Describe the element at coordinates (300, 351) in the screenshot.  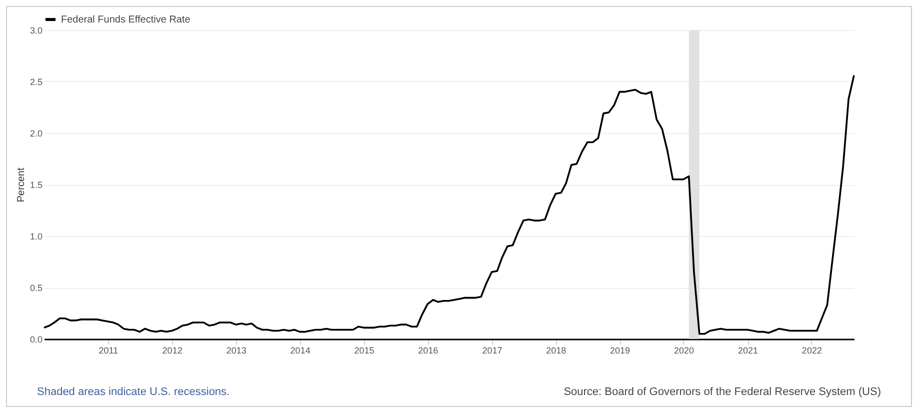
I see `x-tick-label: 2014` at that location.